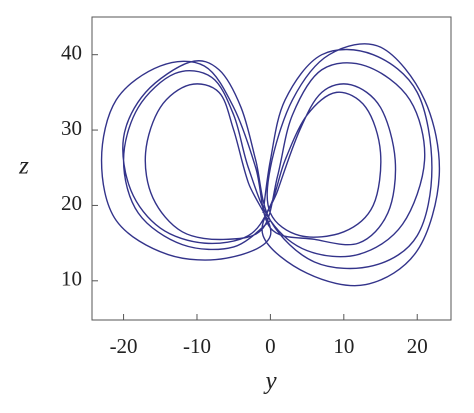  I want to click on x-tick-label: -10, so click(197, 346).